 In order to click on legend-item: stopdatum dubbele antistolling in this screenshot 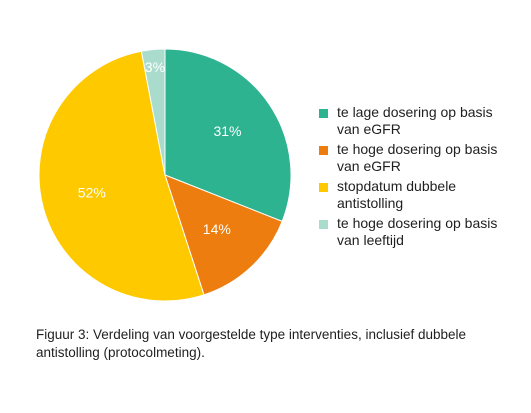, I will do `click(419, 195)`.